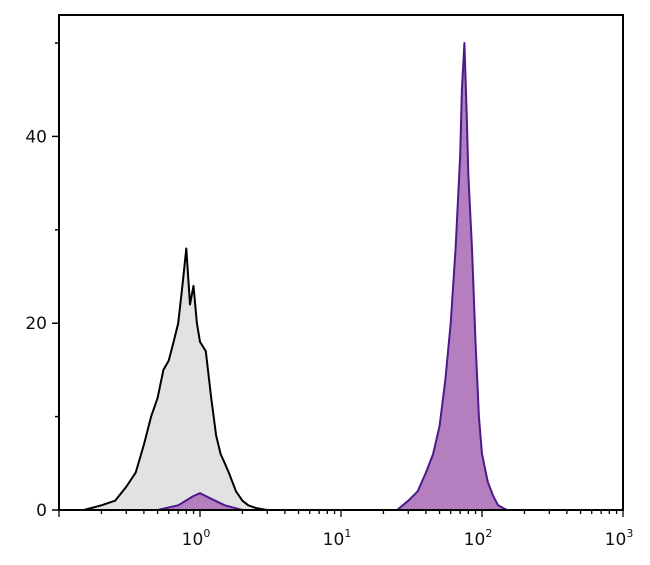 The image size is (650, 565). What do you see at coordinates (41, 511) in the screenshot?
I see `y-tick-label: 0` at bounding box center [41, 511].